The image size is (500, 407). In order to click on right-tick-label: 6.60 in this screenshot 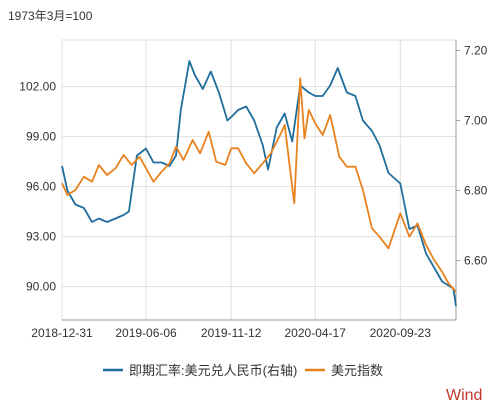, I will do `click(476, 261)`.